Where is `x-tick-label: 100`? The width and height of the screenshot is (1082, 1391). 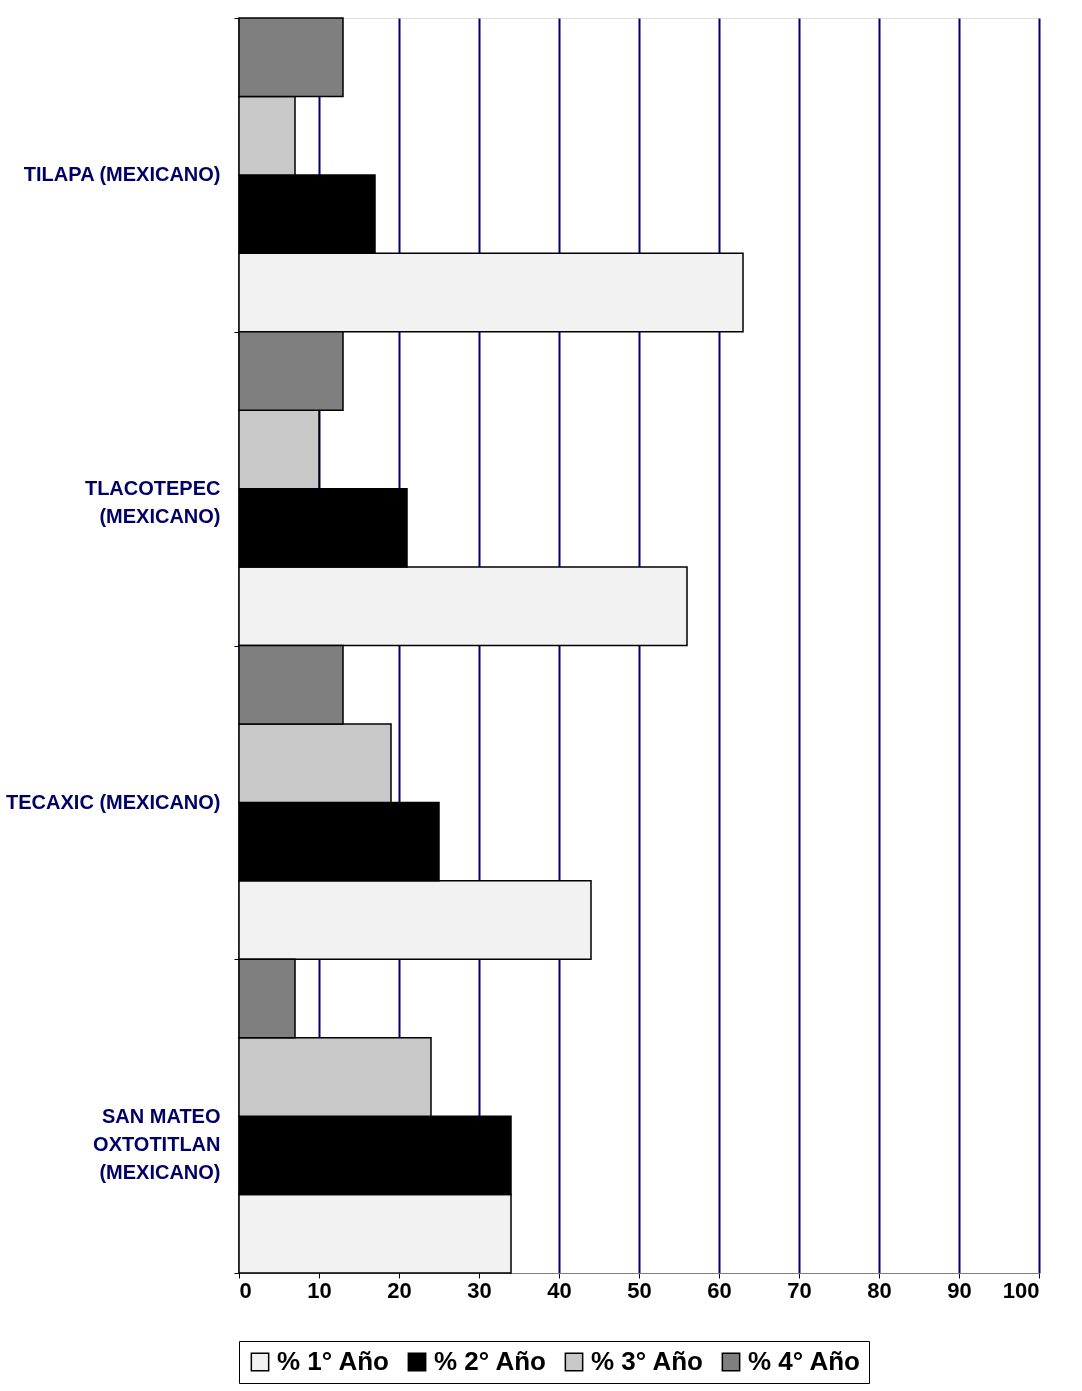
x-tick-label: 100 is located at coordinates (1021, 1290).